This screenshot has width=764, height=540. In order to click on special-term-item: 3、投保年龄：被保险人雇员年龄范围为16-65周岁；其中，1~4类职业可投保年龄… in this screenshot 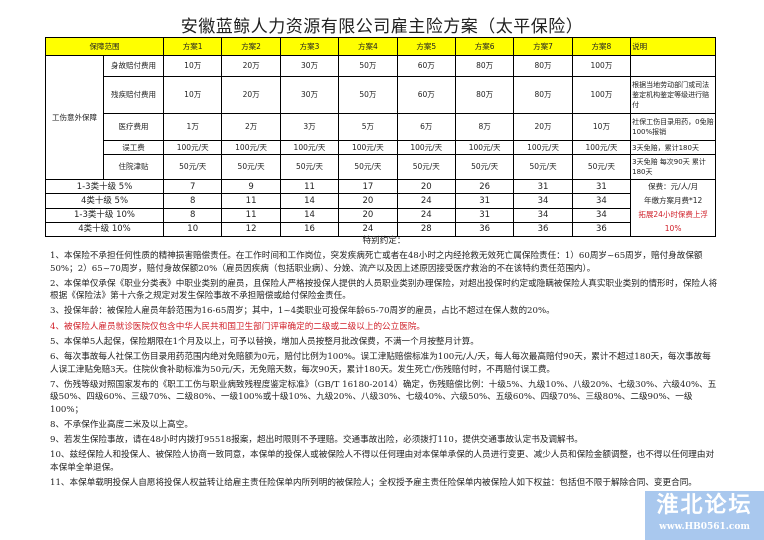, I will do `click(302, 311)`.